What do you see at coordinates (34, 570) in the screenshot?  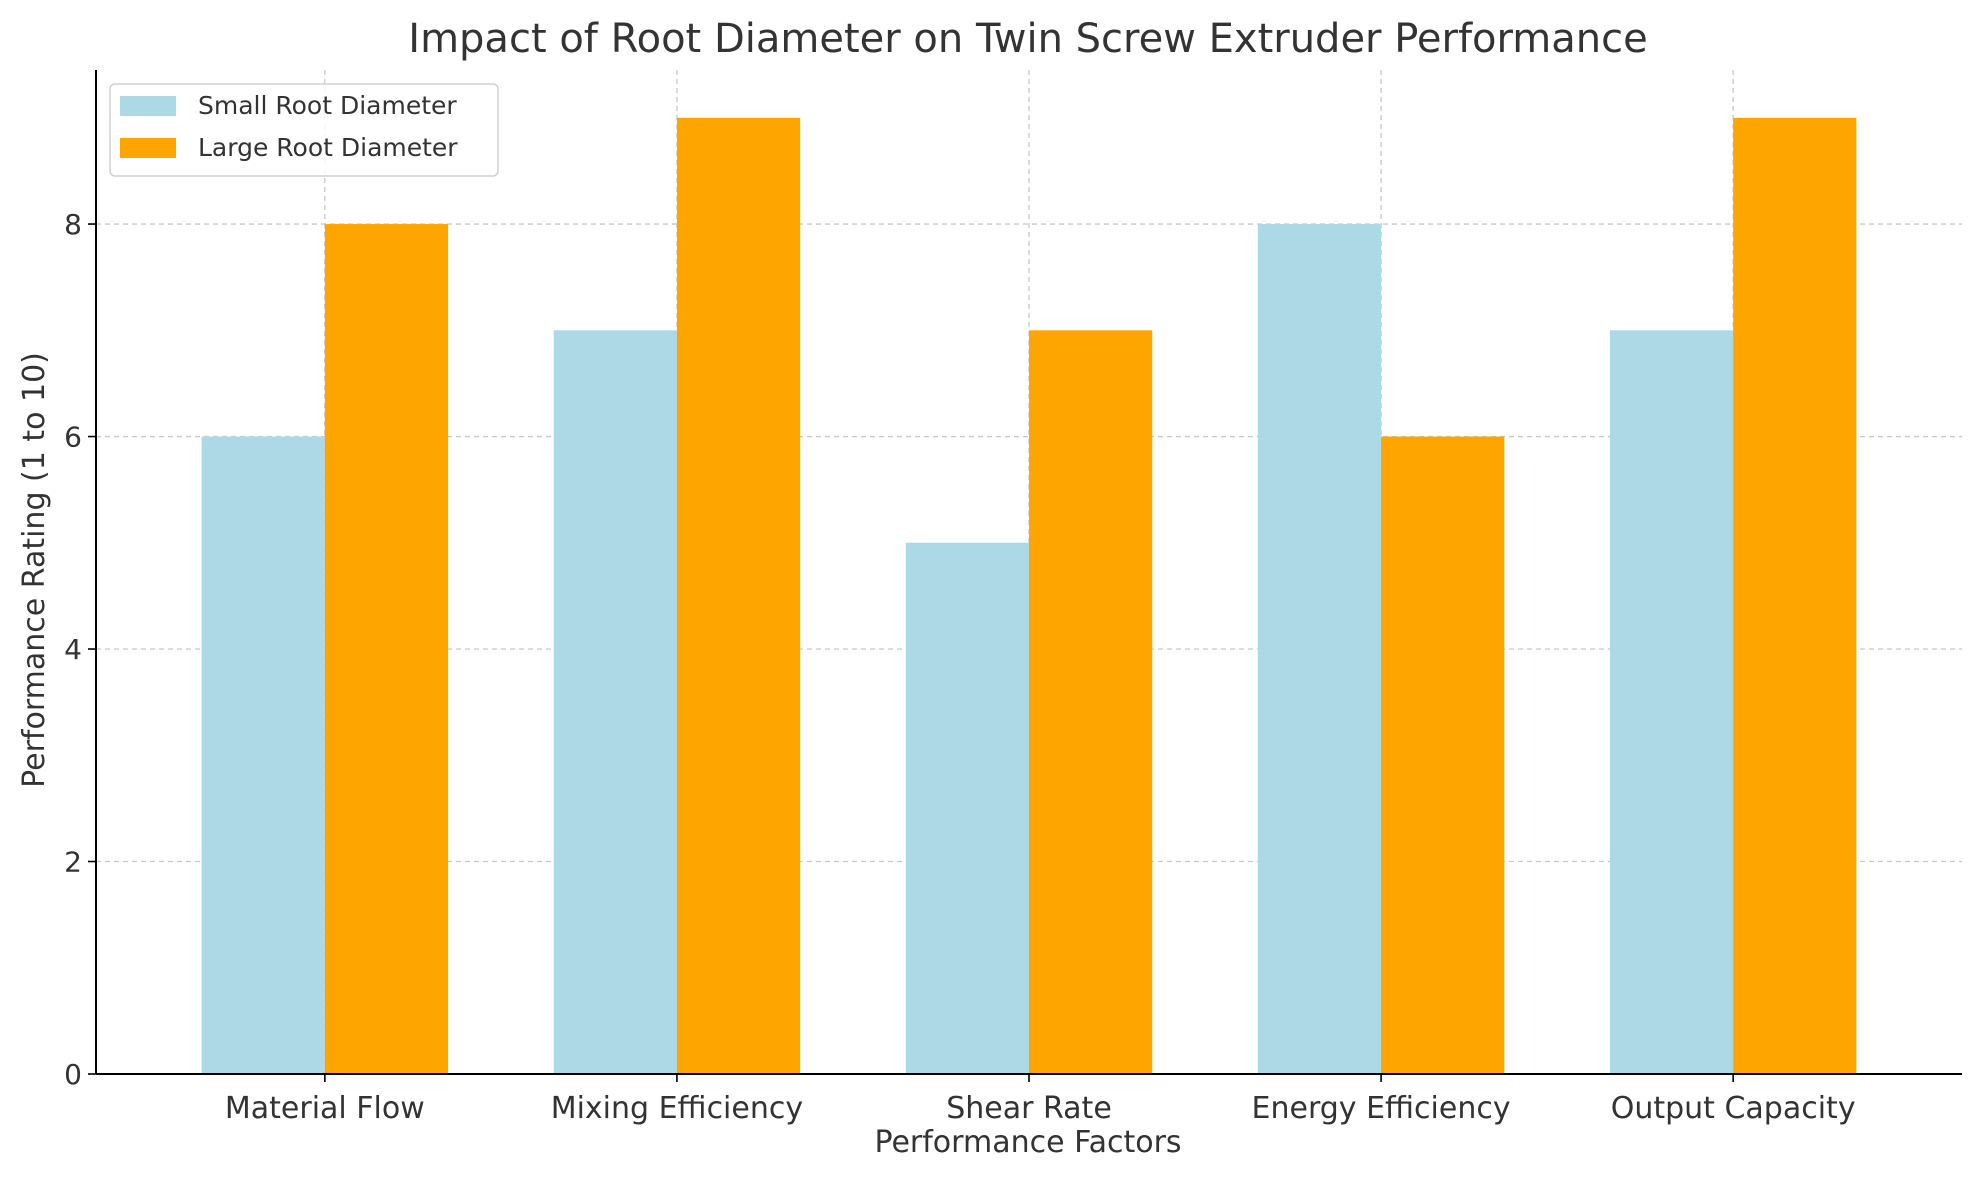 I see `y-axis-label: Performance Rating (1 to 10)` at bounding box center [34, 570].